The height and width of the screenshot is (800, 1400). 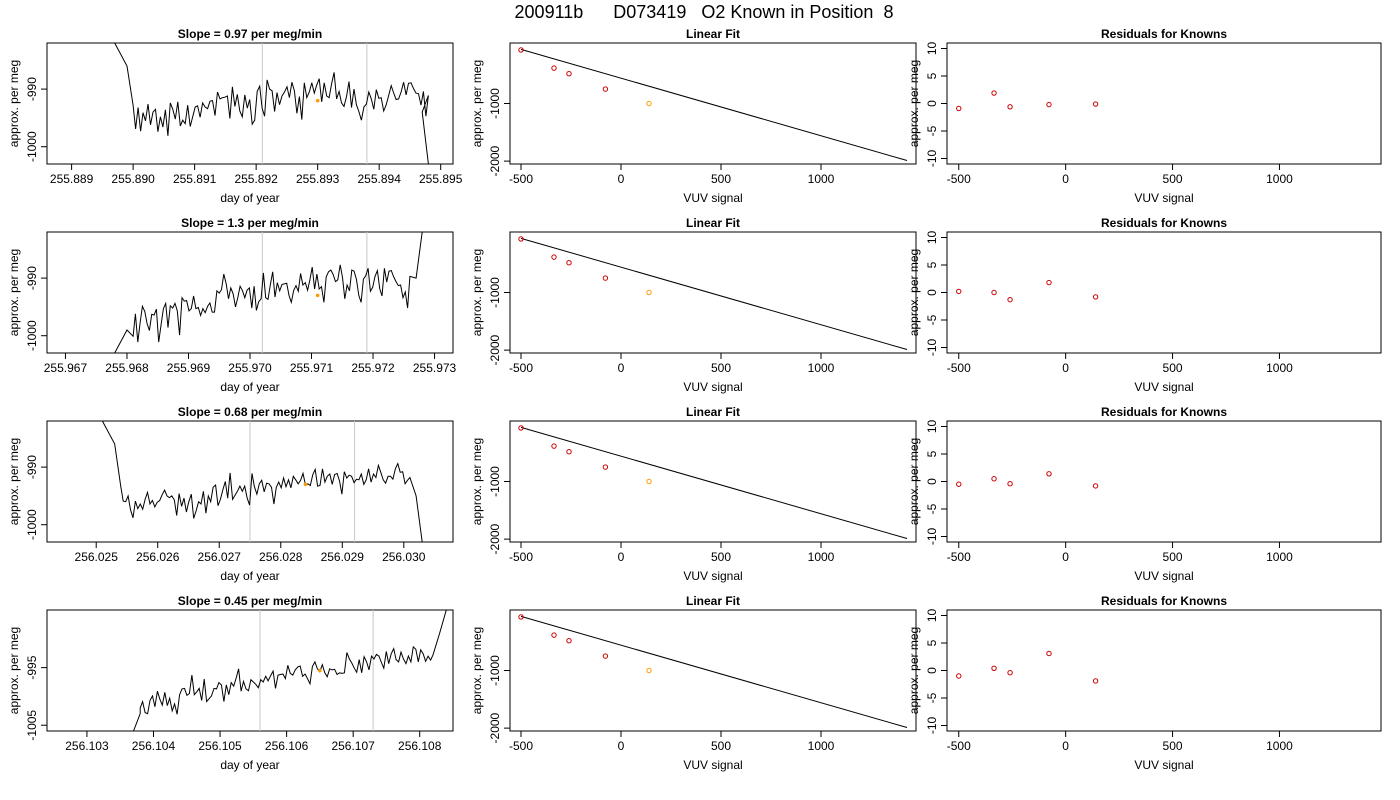 What do you see at coordinates (97, 557) in the screenshot?
I see `x-tick-label: 256.025` at bounding box center [97, 557].